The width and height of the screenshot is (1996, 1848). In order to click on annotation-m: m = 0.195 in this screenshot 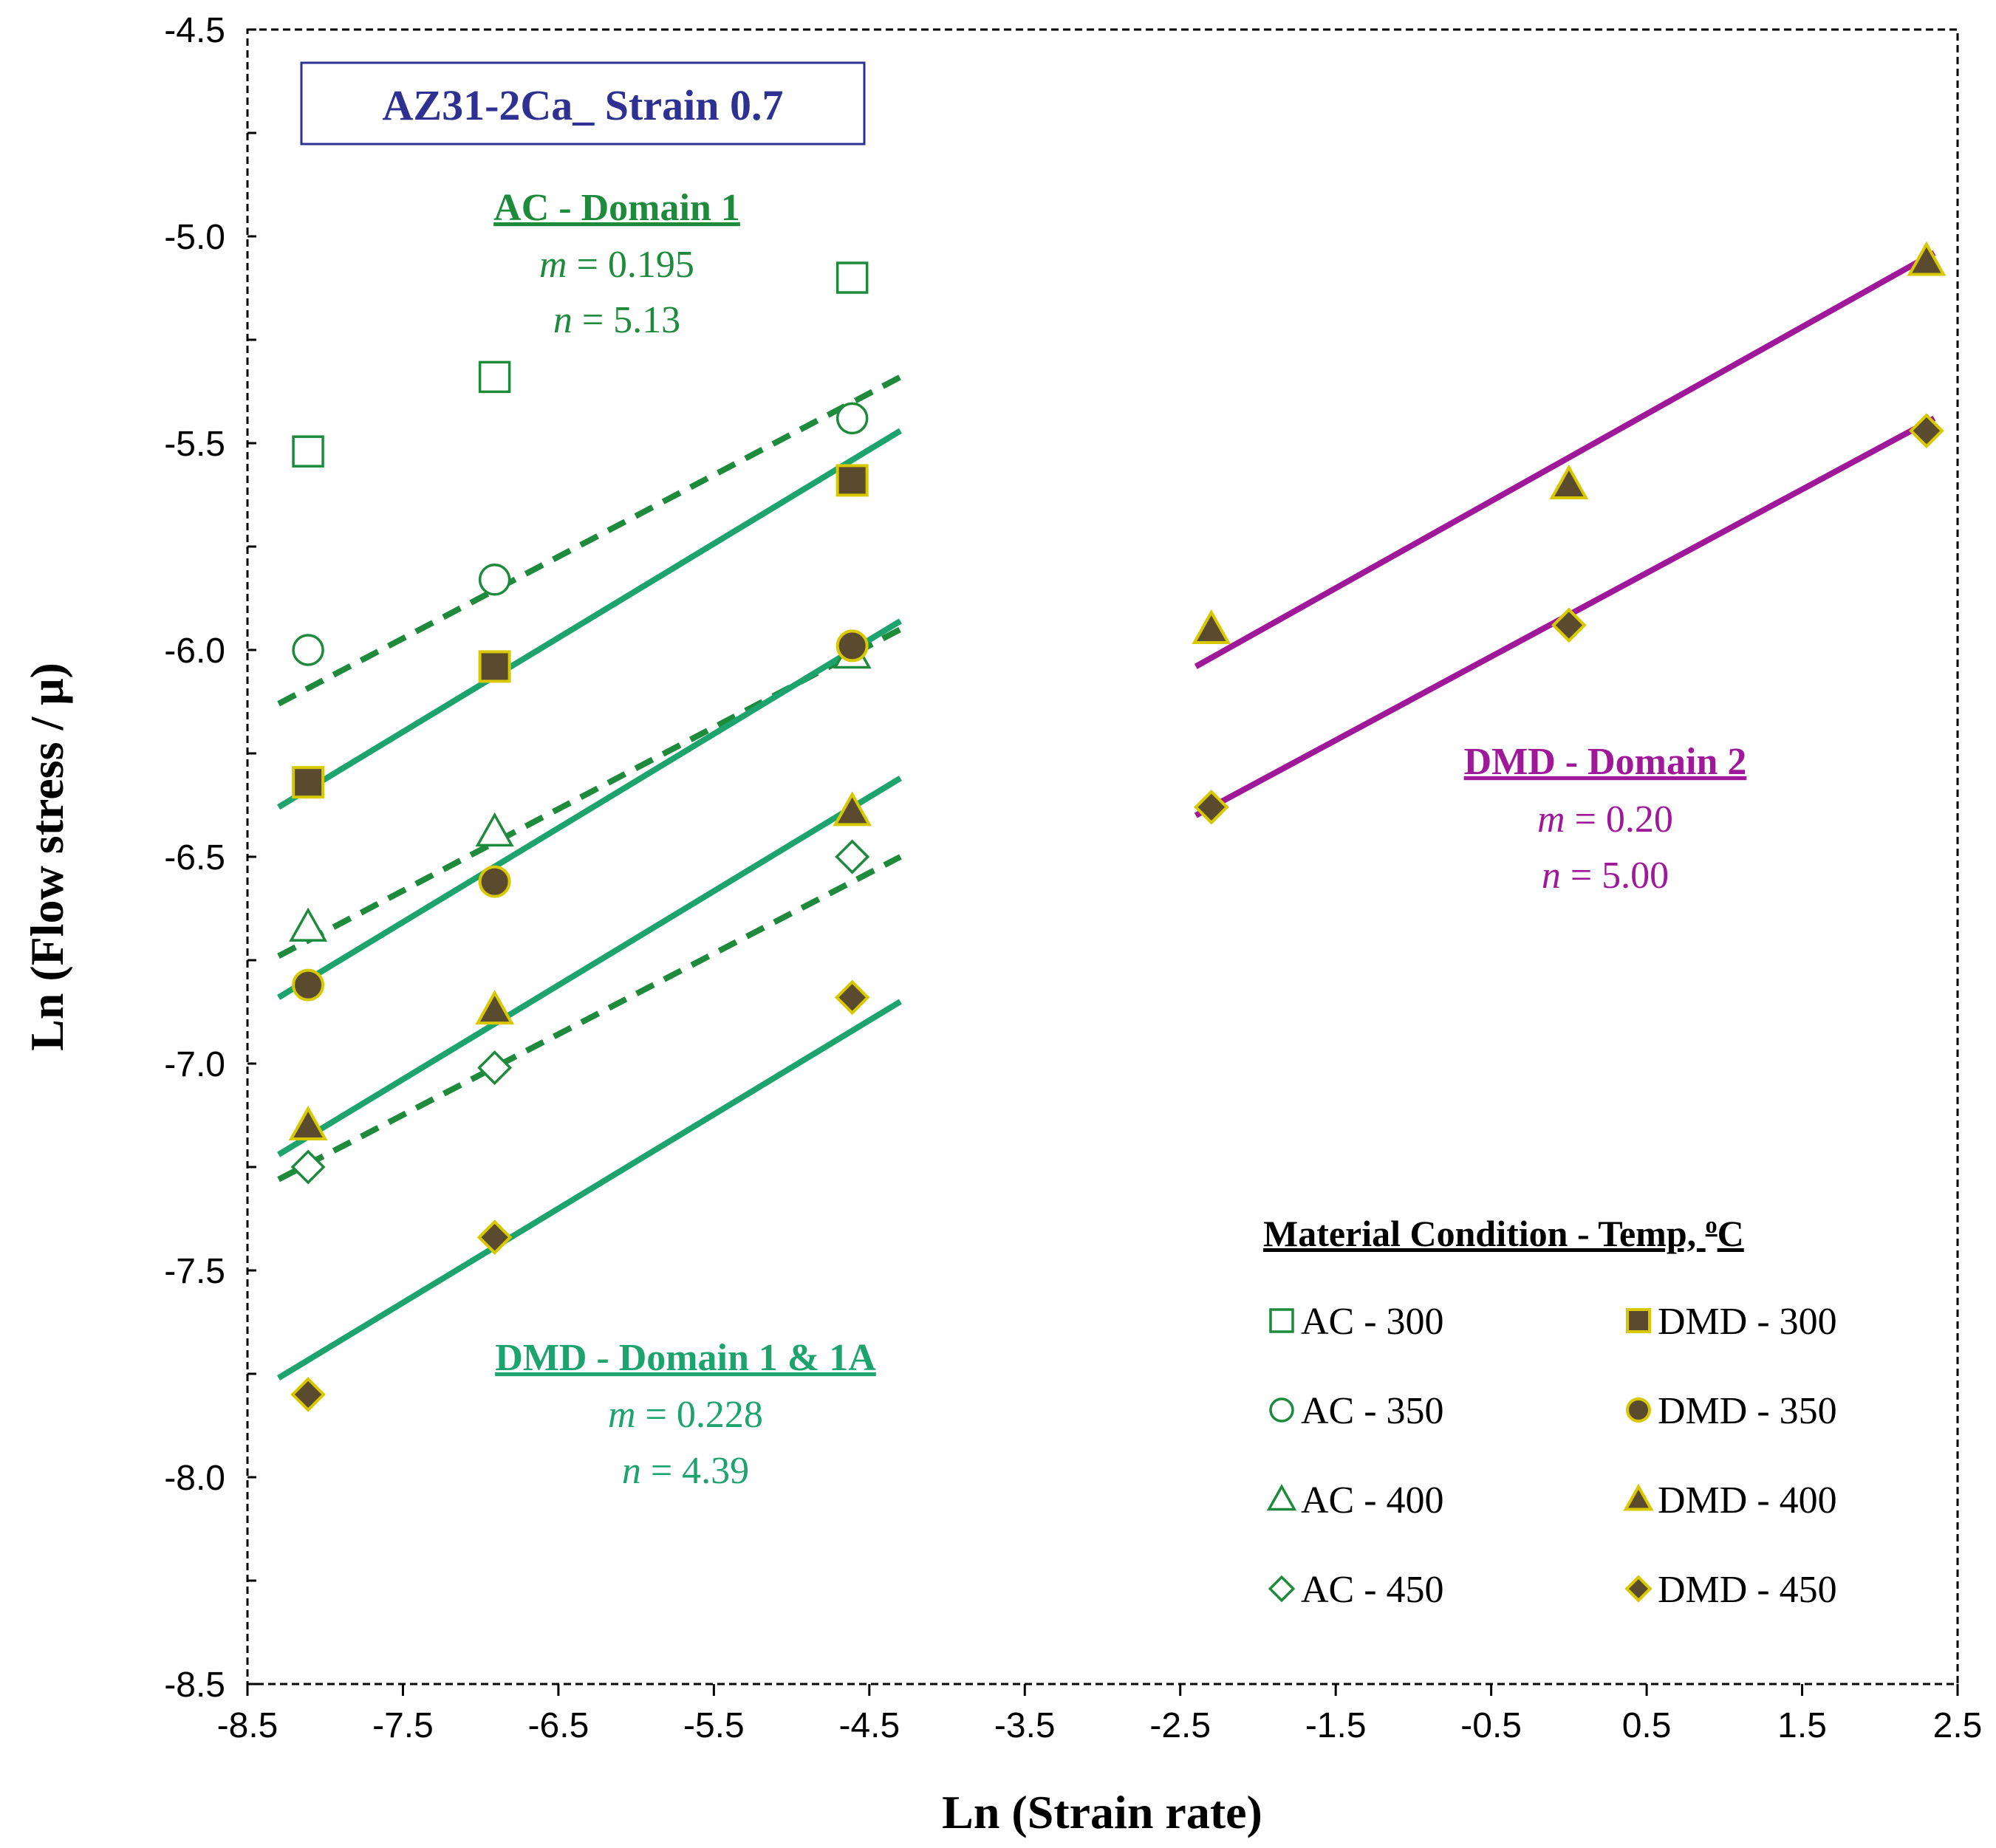, I will do `click(616, 265)`.